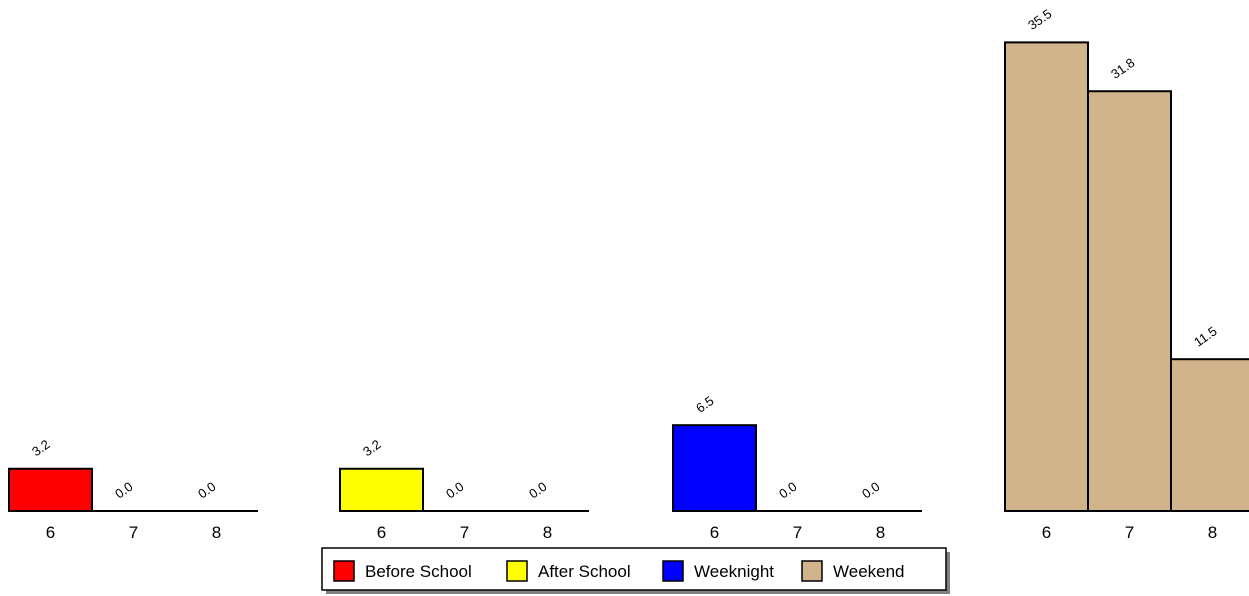 Image resolution: width=1249 pixels, height=596 pixels. What do you see at coordinates (133, 532) in the screenshot?
I see `tick-label-before-school-7: 7` at bounding box center [133, 532].